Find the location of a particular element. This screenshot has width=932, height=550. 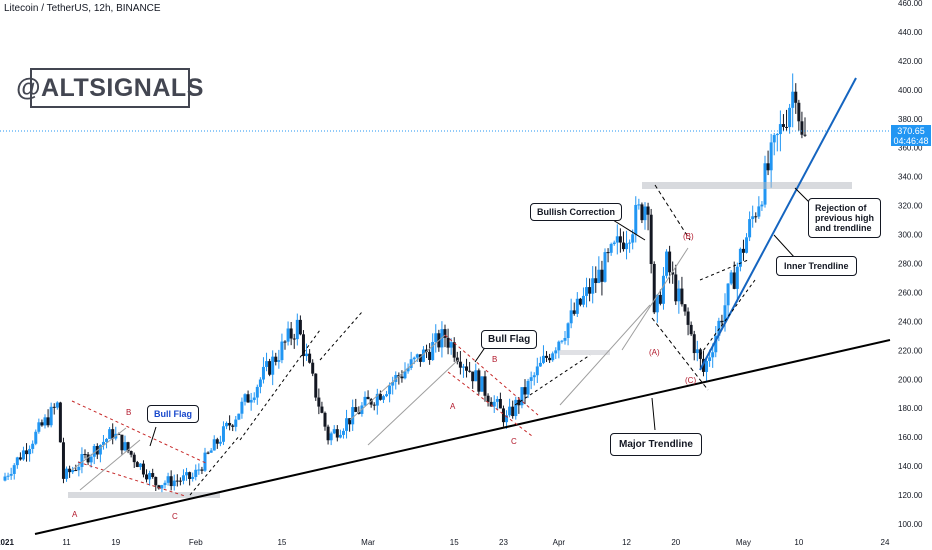

y-tick-label: 400.00 is located at coordinates (910, 90).